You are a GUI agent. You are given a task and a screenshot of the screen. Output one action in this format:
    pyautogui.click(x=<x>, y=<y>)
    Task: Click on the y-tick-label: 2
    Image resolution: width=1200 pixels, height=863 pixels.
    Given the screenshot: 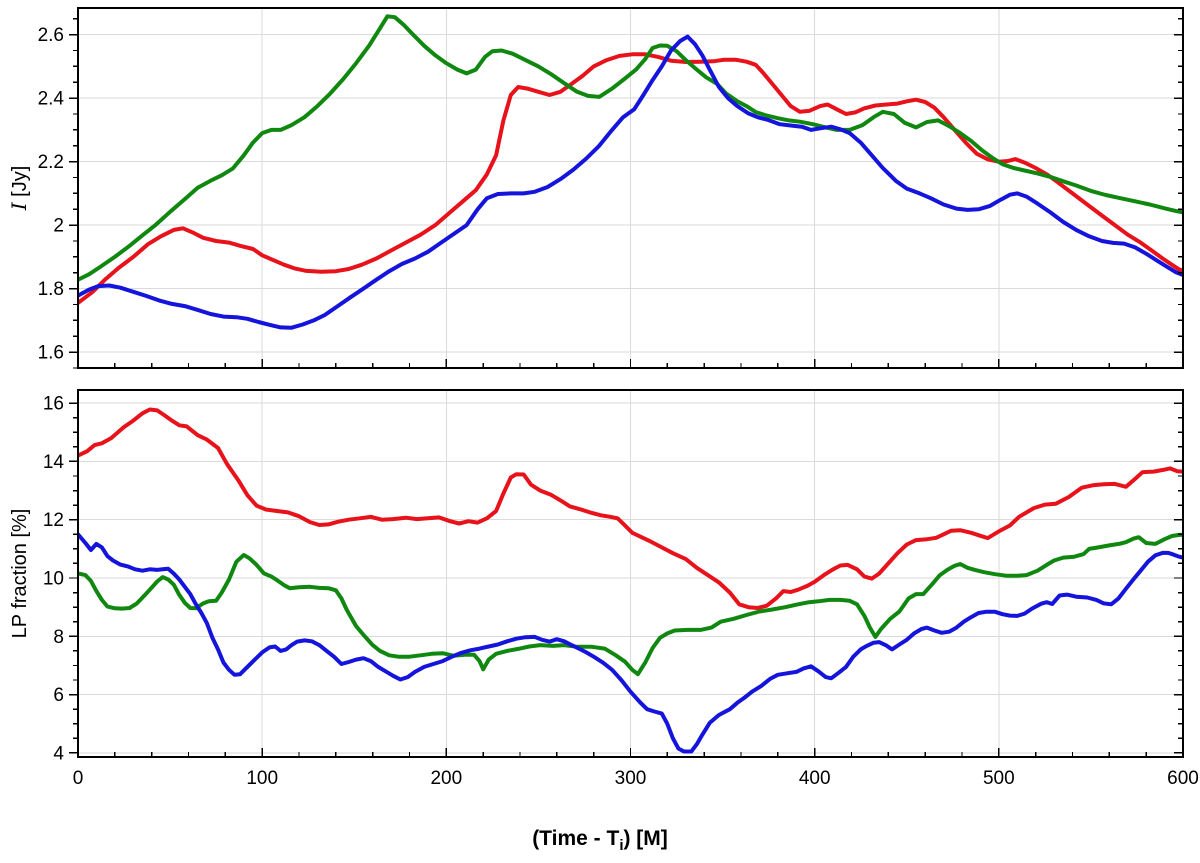 What is the action you would take?
    pyautogui.click(x=58, y=226)
    